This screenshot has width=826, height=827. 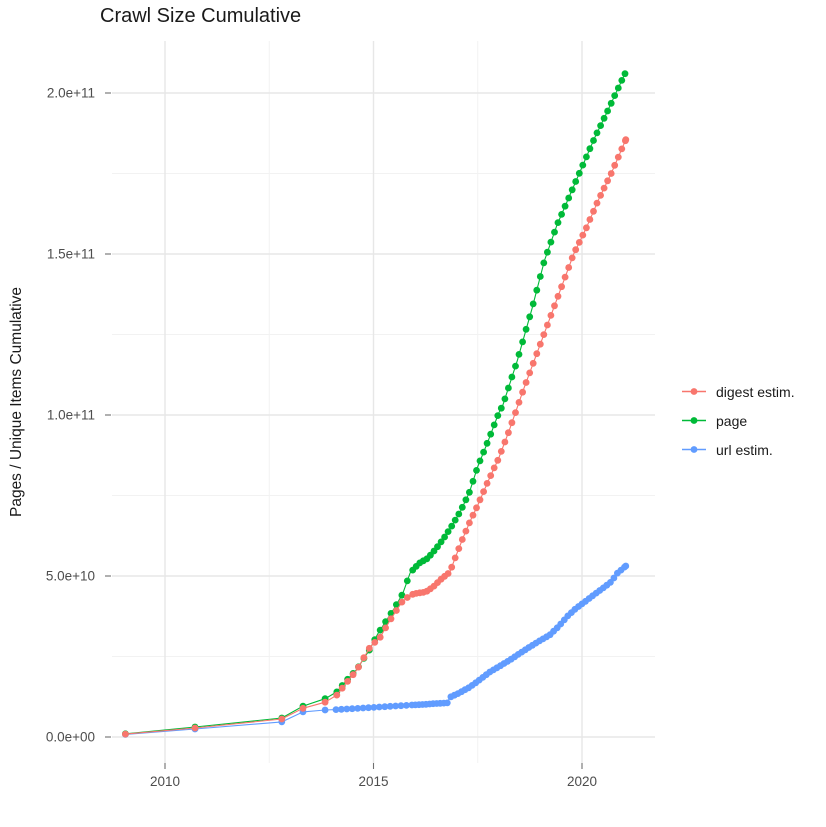 What do you see at coordinates (70, 576) in the screenshot?
I see `y-tick-label: 5.0e+10` at bounding box center [70, 576].